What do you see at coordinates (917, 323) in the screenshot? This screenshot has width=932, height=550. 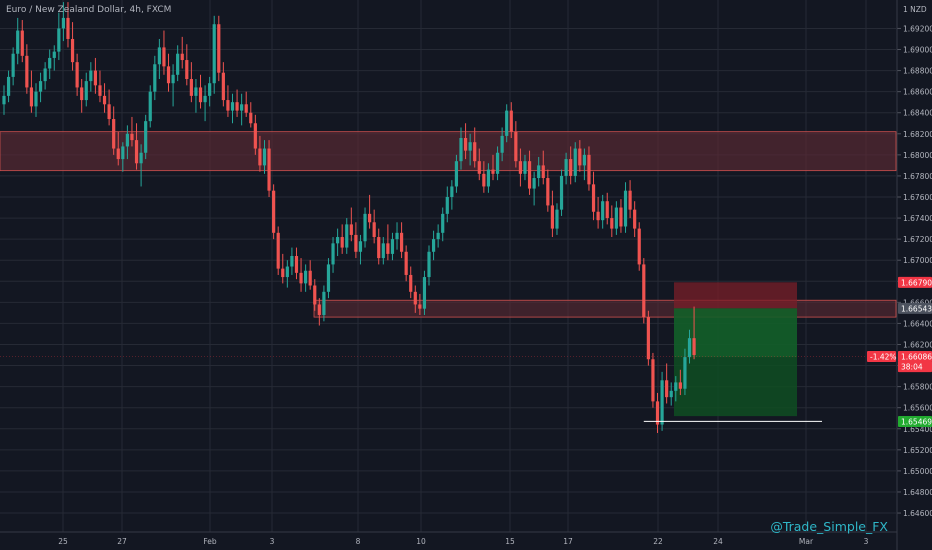 I see `price-tick-label: 1.66400` at bounding box center [917, 323].